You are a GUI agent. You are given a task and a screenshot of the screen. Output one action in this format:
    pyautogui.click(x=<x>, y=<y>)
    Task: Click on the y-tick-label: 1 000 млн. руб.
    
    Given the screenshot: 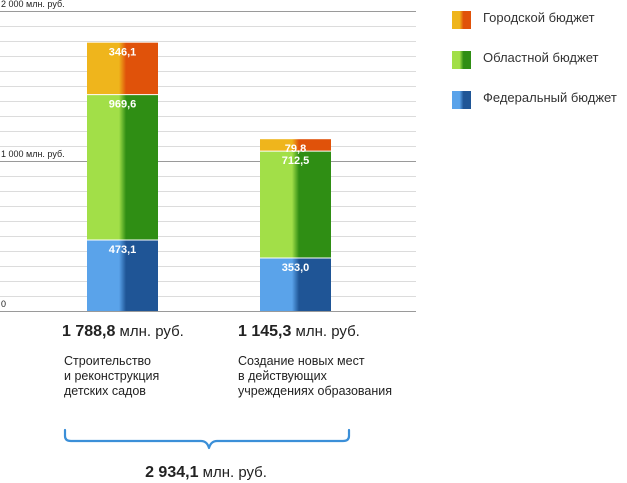 What is the action you would take?
    pyautogui.click(x=33, y=154)
    